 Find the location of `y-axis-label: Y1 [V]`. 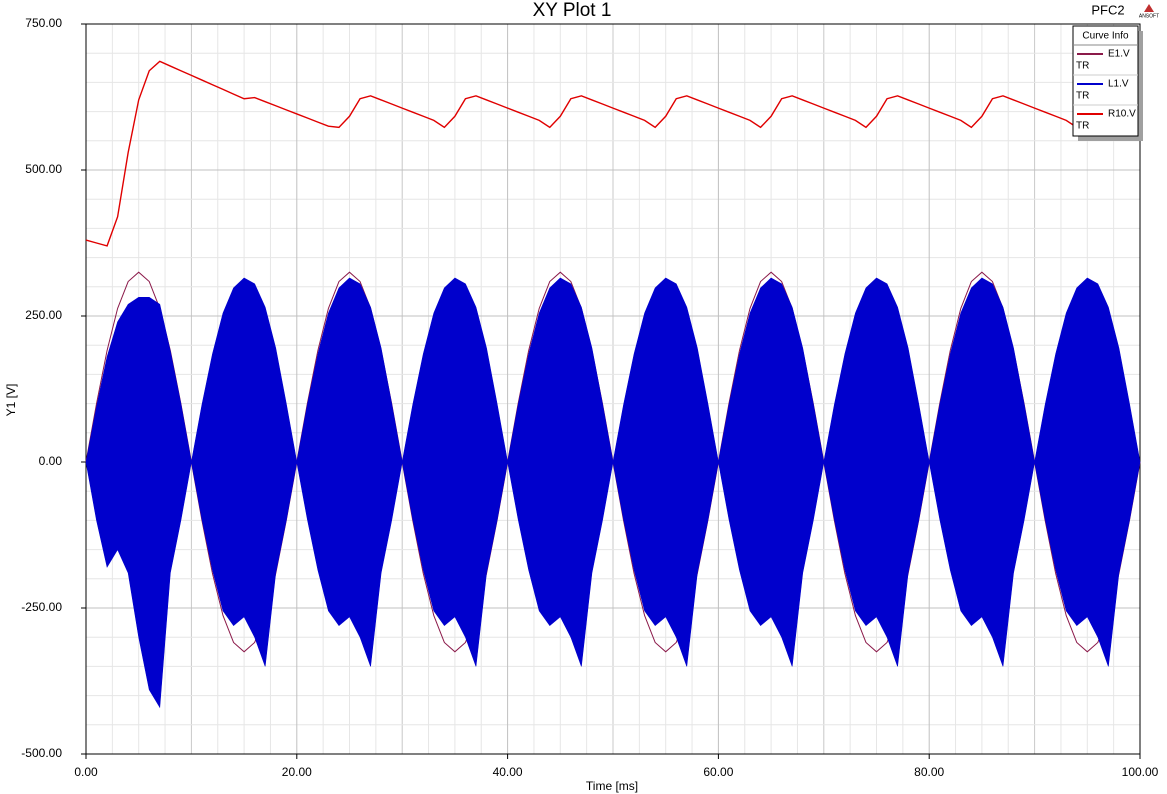

y-axis-label: Y1 [V] is located at coordinates (11, 400).